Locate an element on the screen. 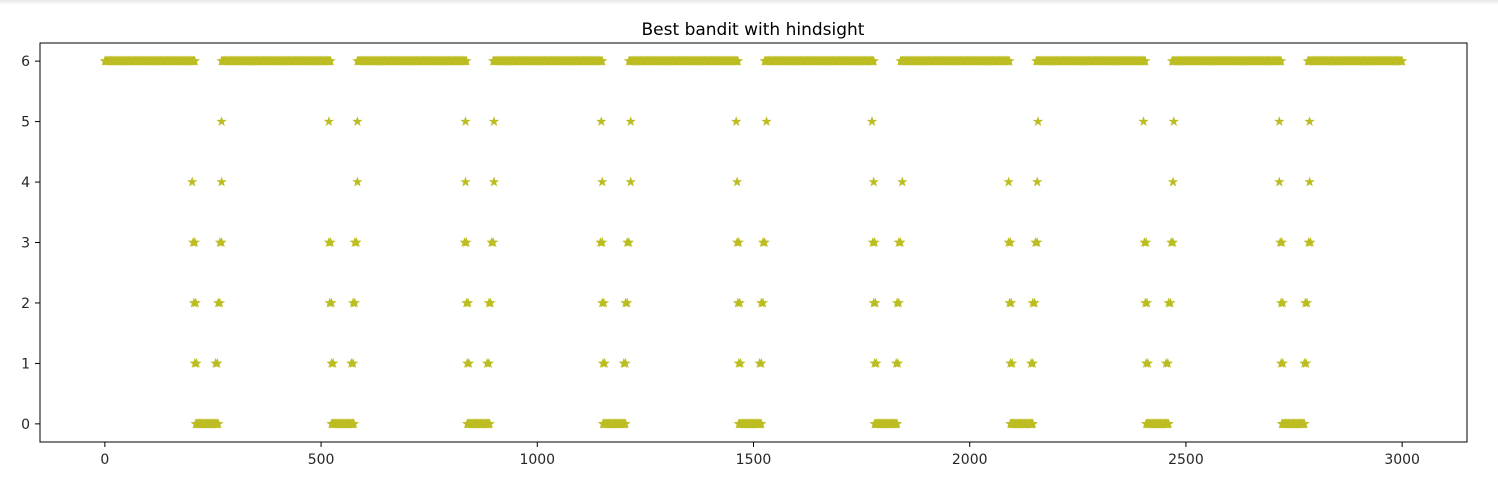  y-tick-label: 1 is located at coordinates (25, 364).